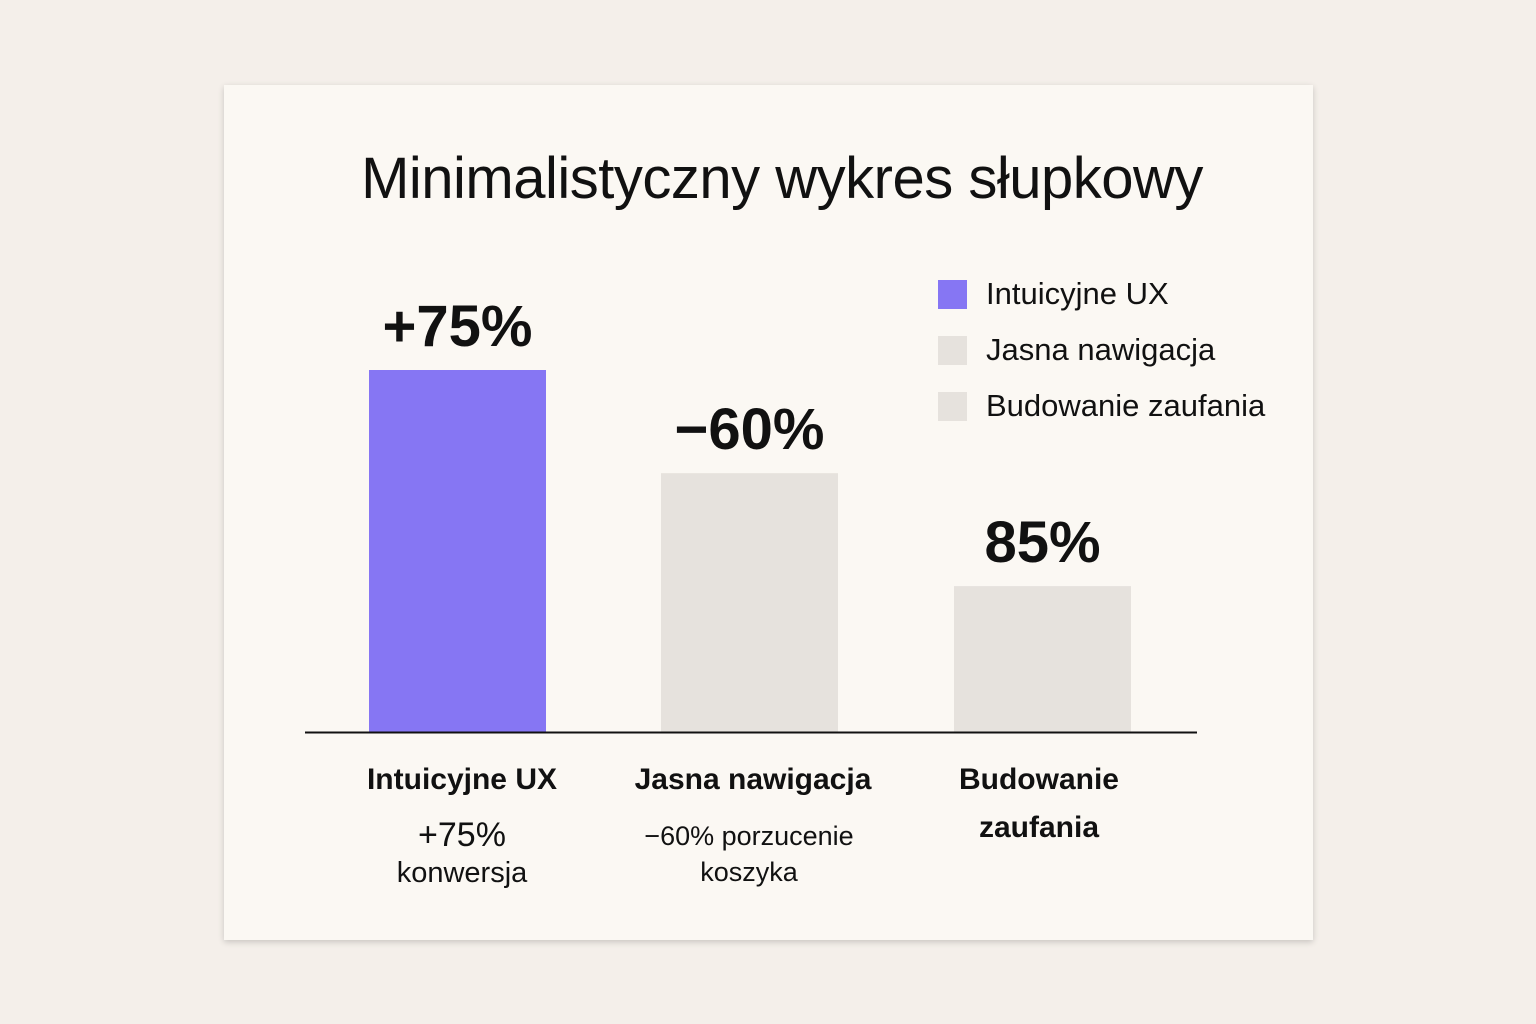 The width and height of the screenshot is (1536, 1024). What do you see at coordinates (749, 836) in the screenshot?
I see `sub-label-value: −60% porzucenie` at bounding box center [749, 836].